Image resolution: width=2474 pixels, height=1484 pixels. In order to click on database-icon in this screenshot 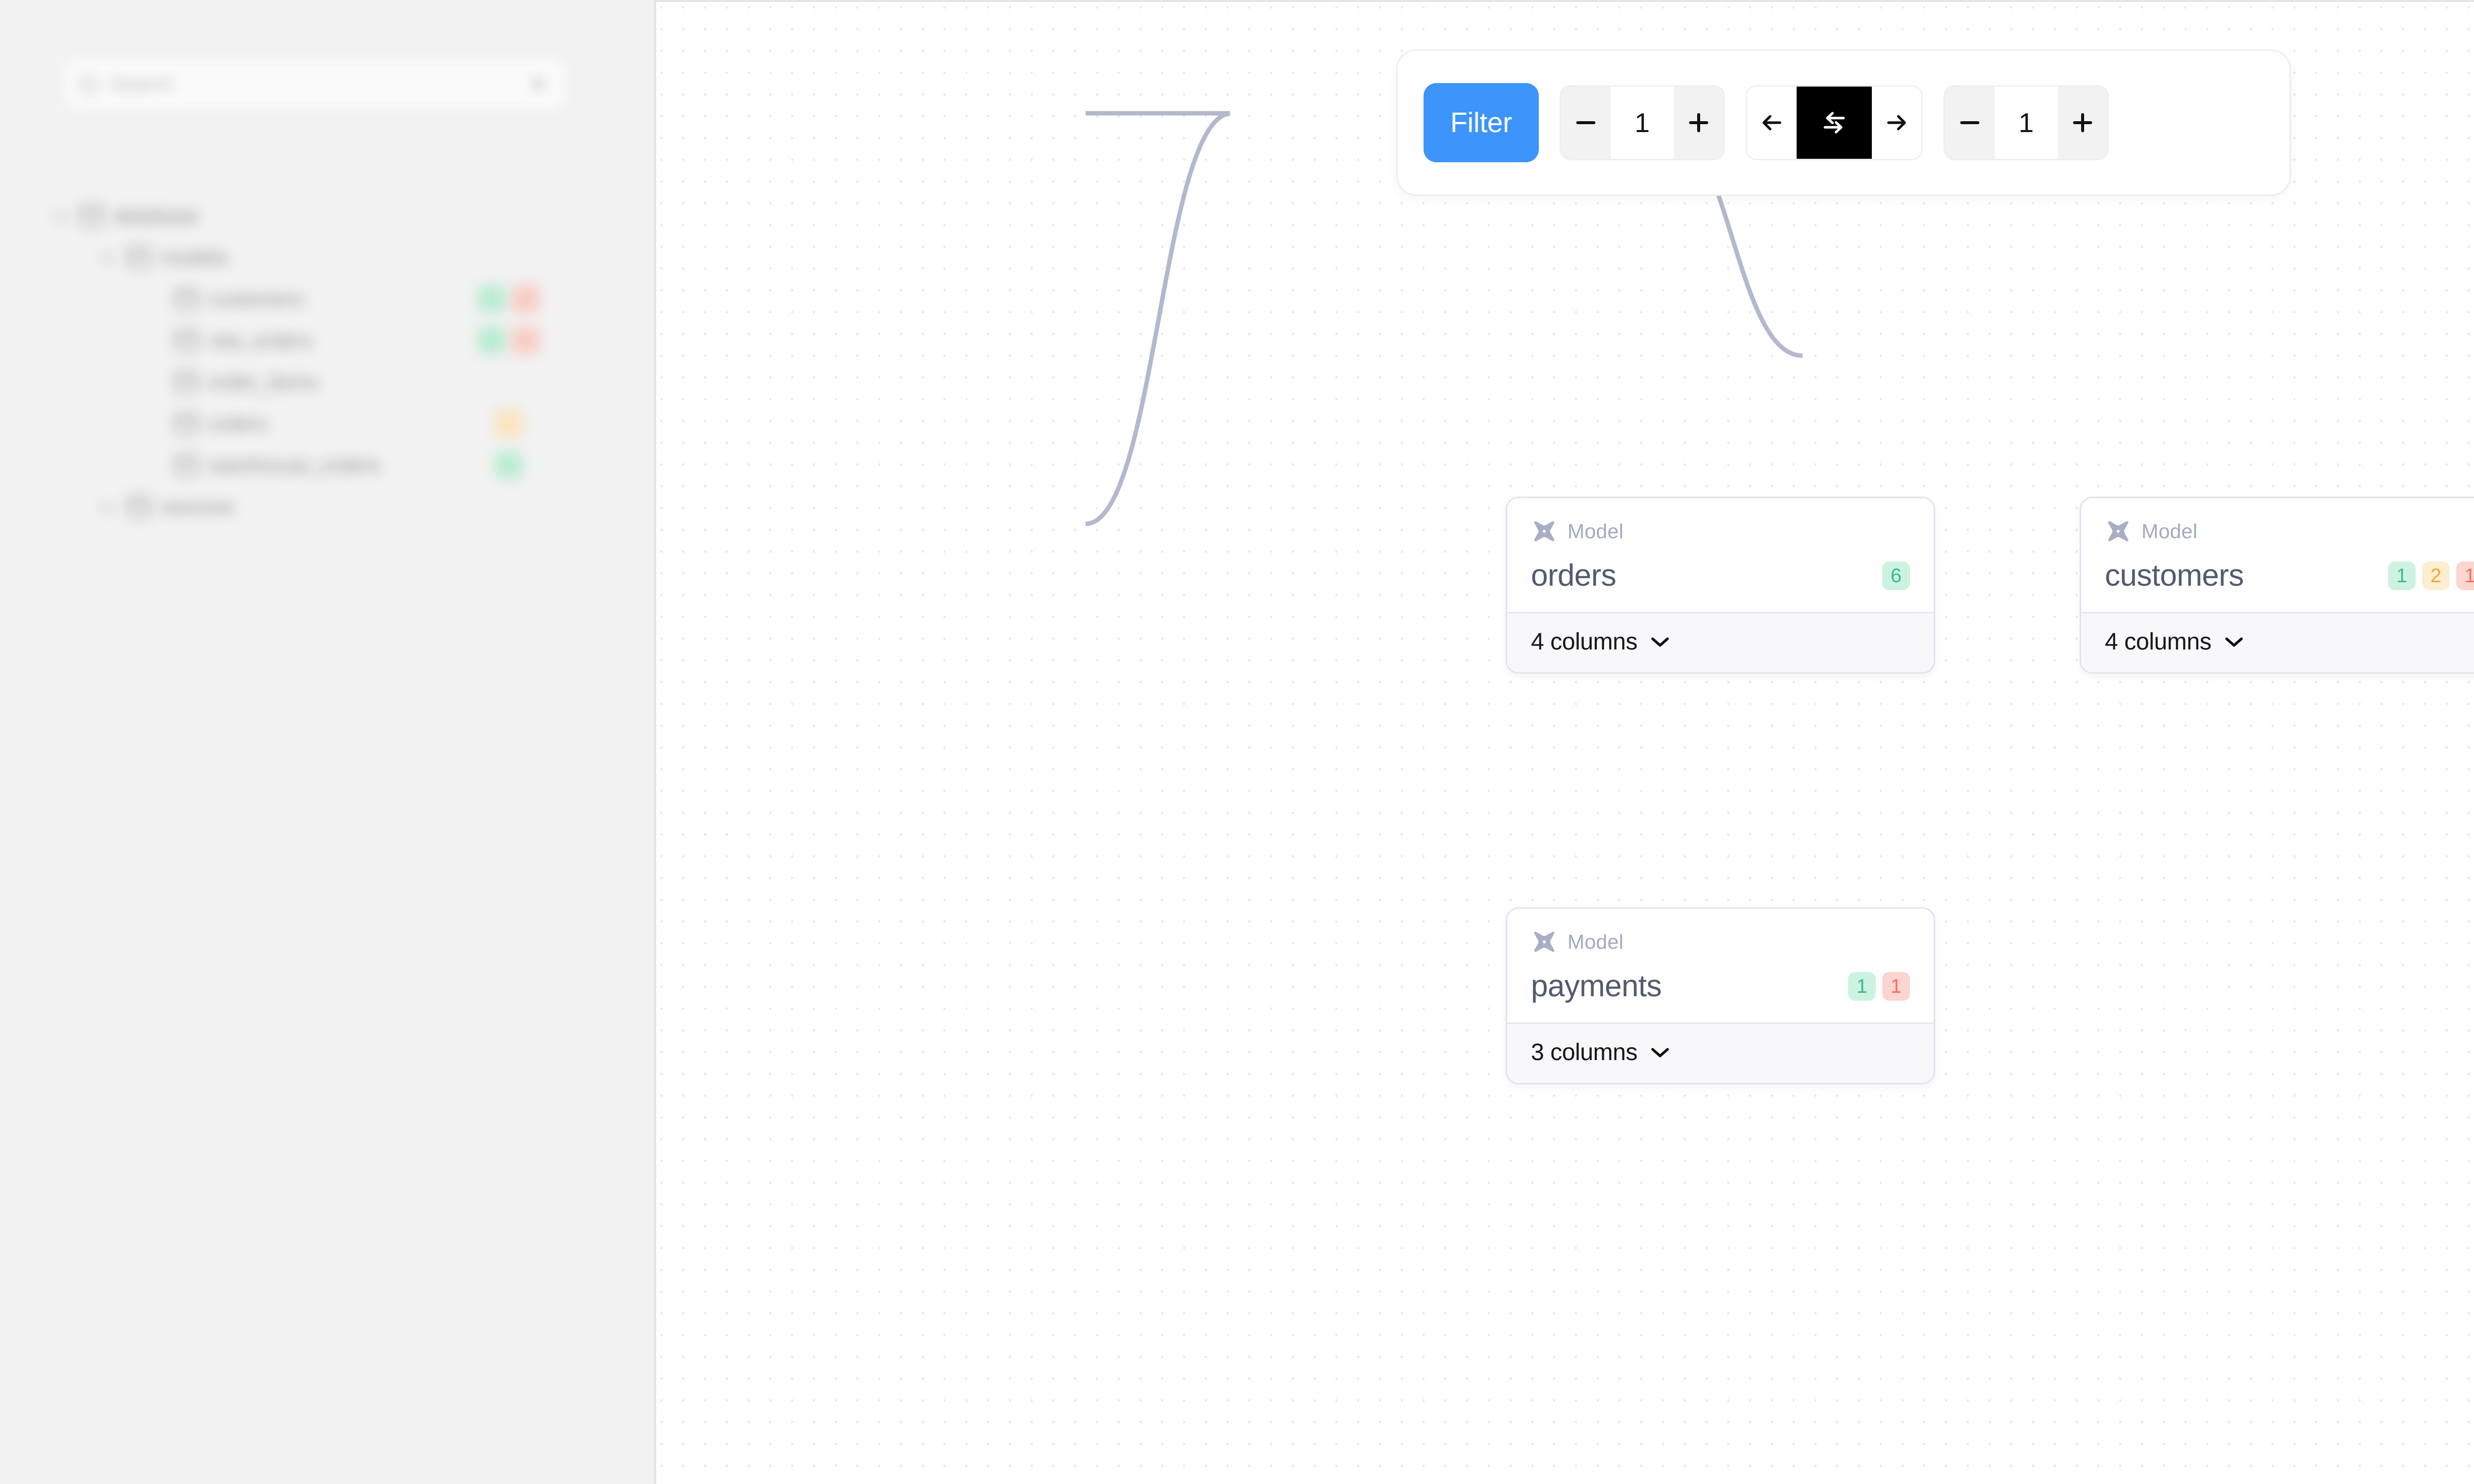, I will do `click(92, 215)`.